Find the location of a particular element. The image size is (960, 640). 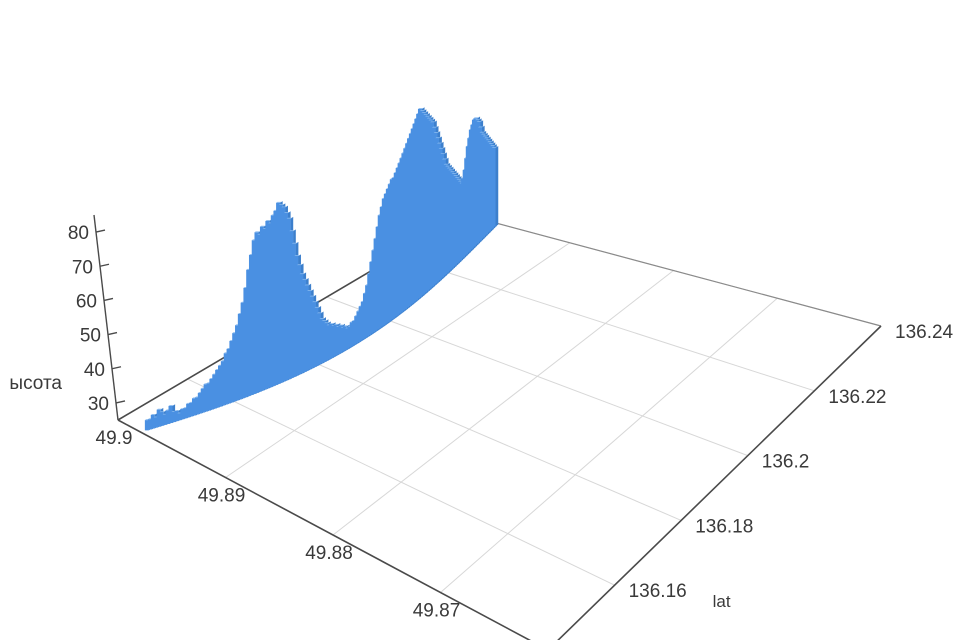

axis-edge-back-right is located at coordinates (673, 270).